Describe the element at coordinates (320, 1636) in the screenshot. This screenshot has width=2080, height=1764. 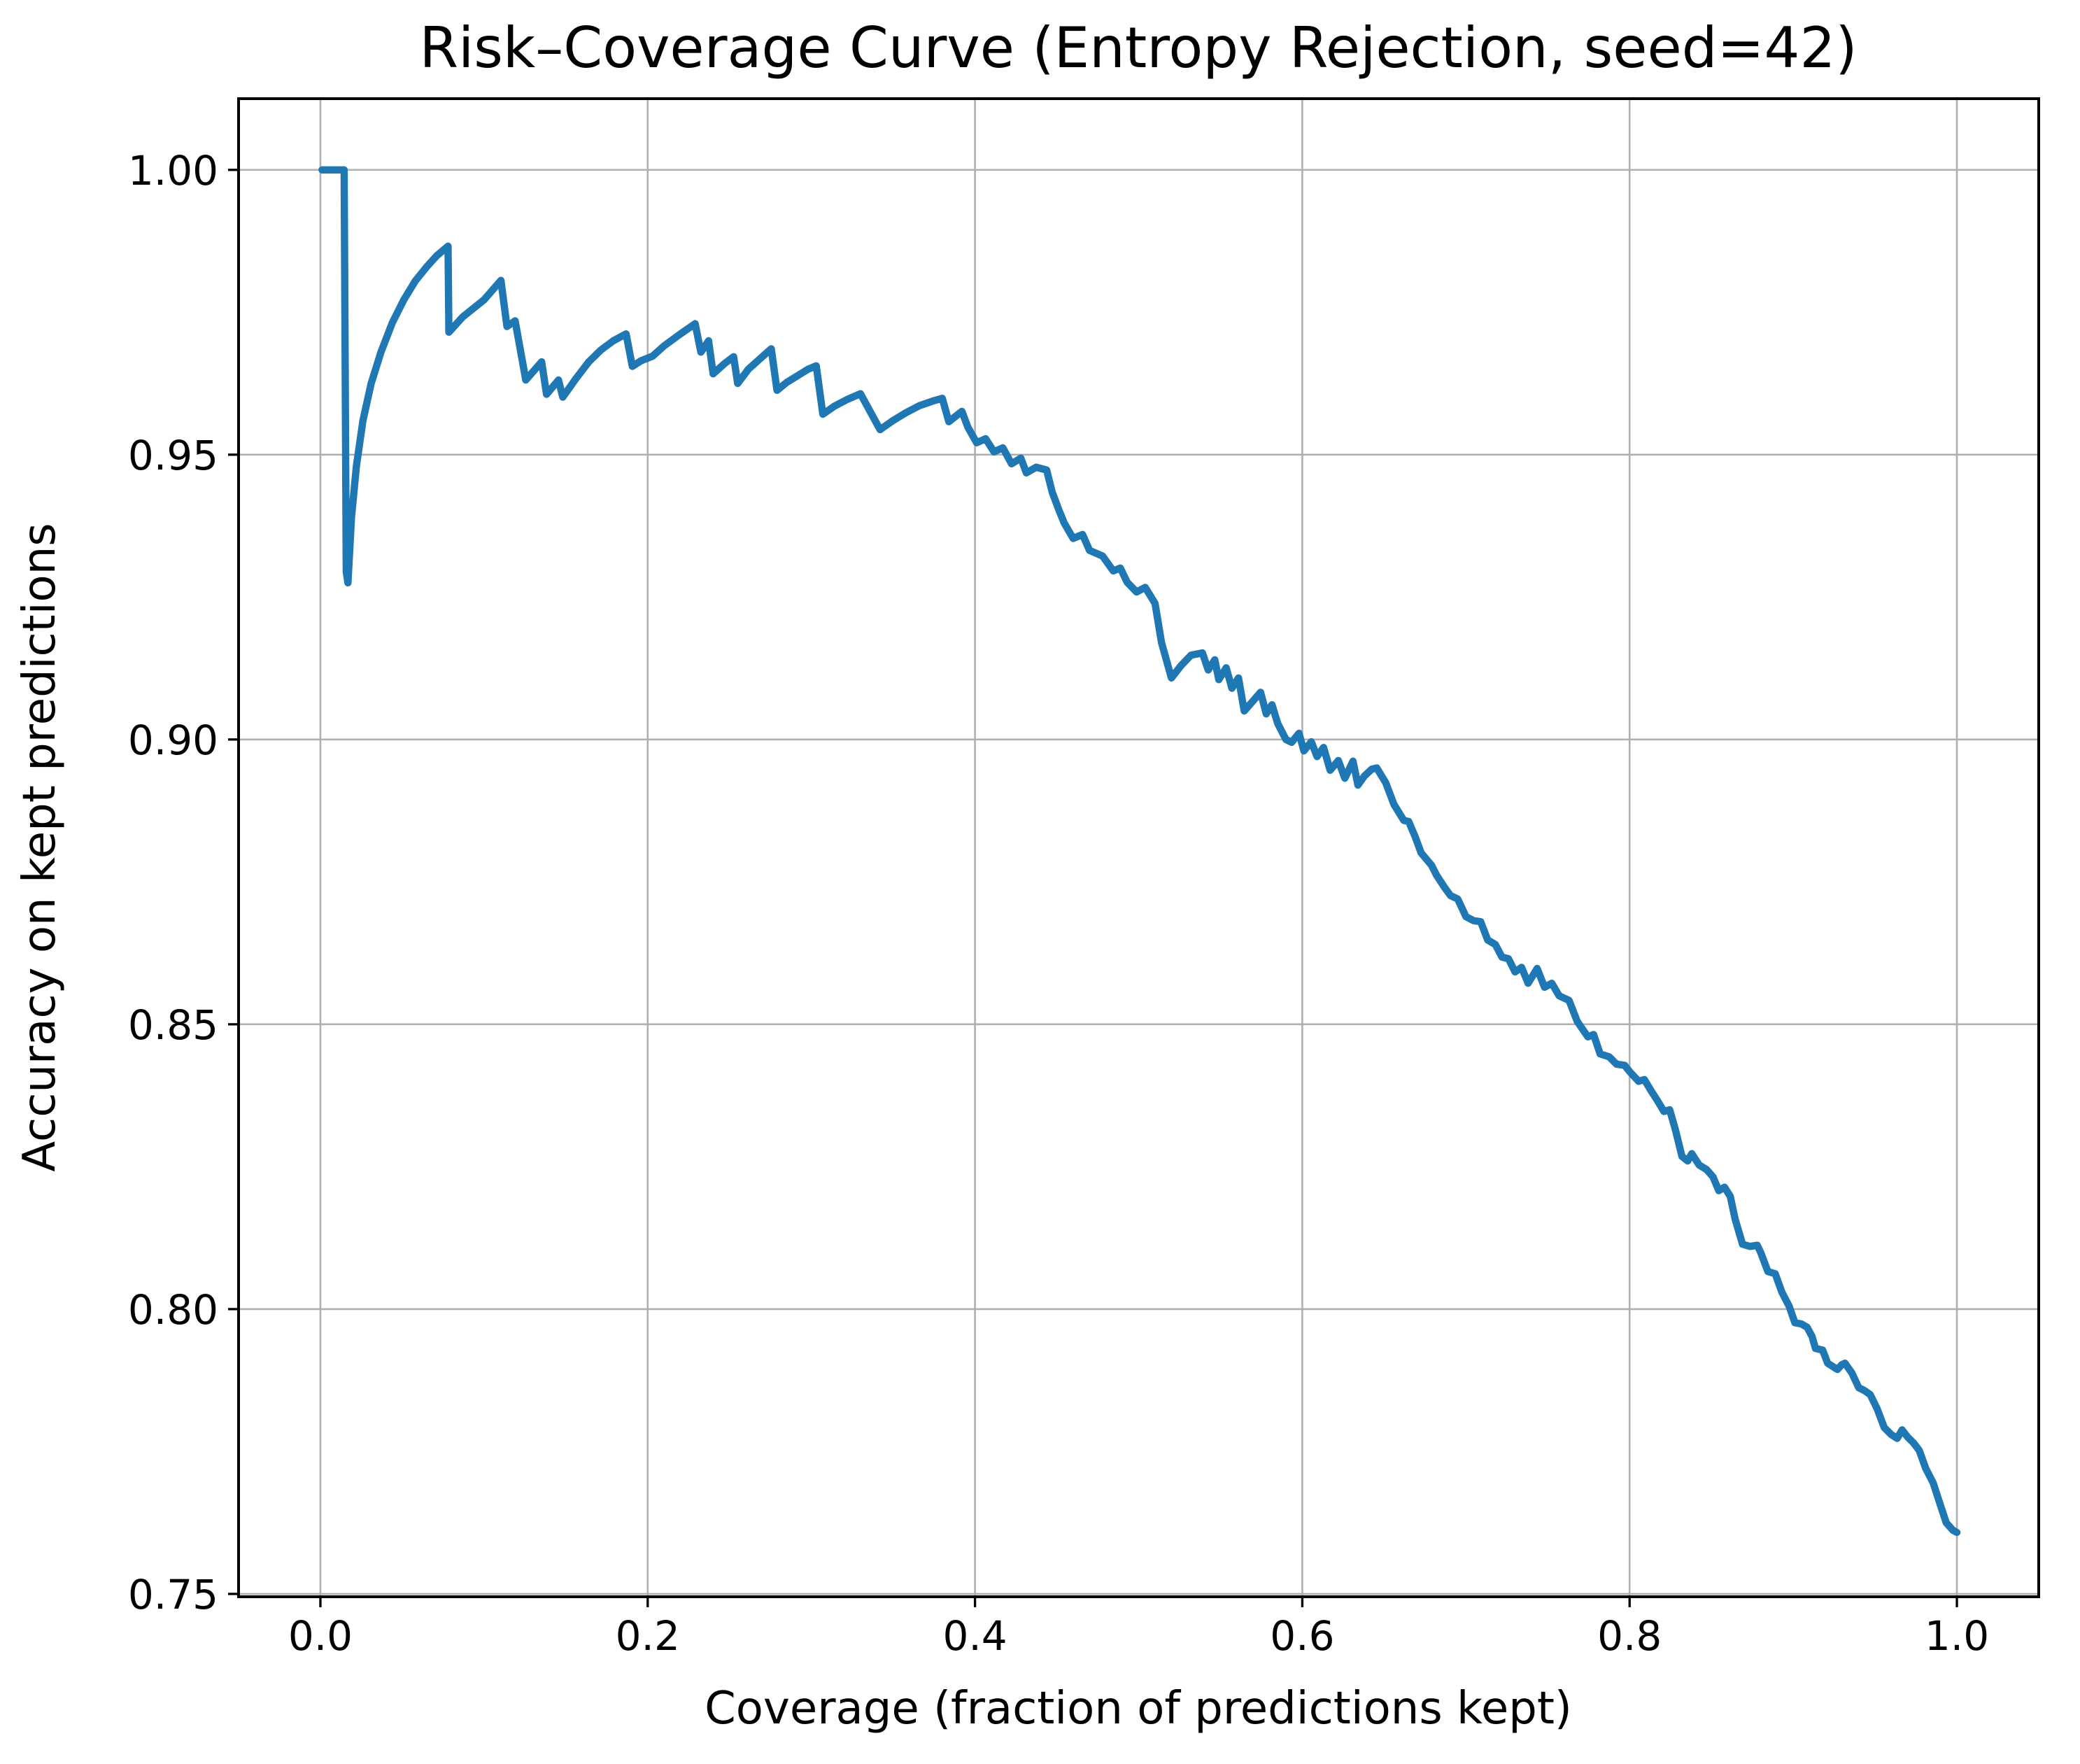
I see `x-tick-label: 0.0` at that location.